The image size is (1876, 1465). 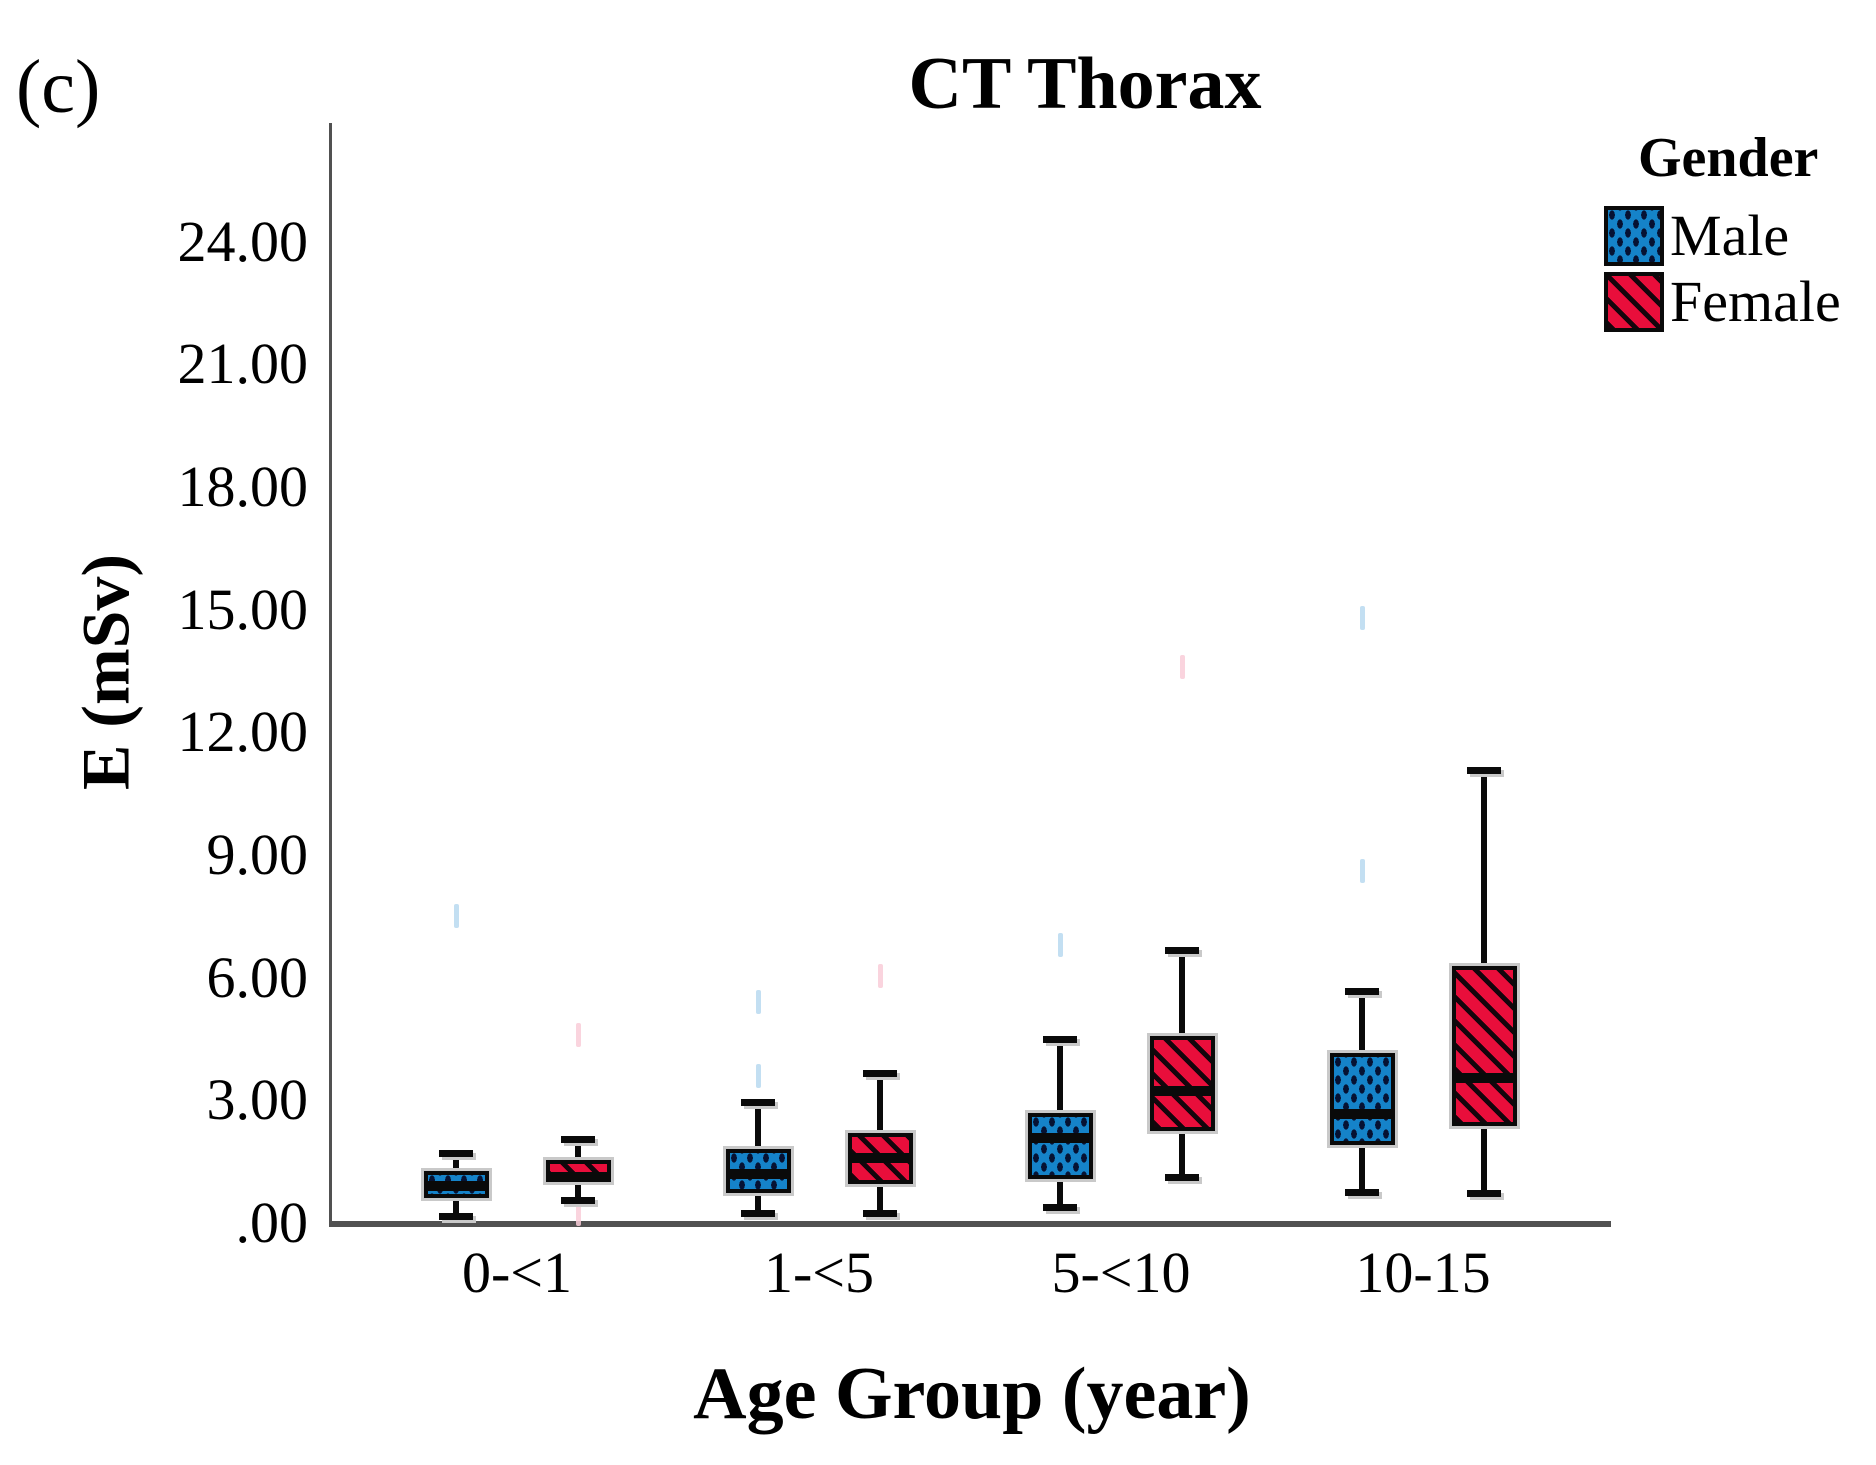 What do you see at coordinates (758, 1125) in the screenshot?
I see `upper-whisker-male-1-<5` at bounding box center [758, 1125].